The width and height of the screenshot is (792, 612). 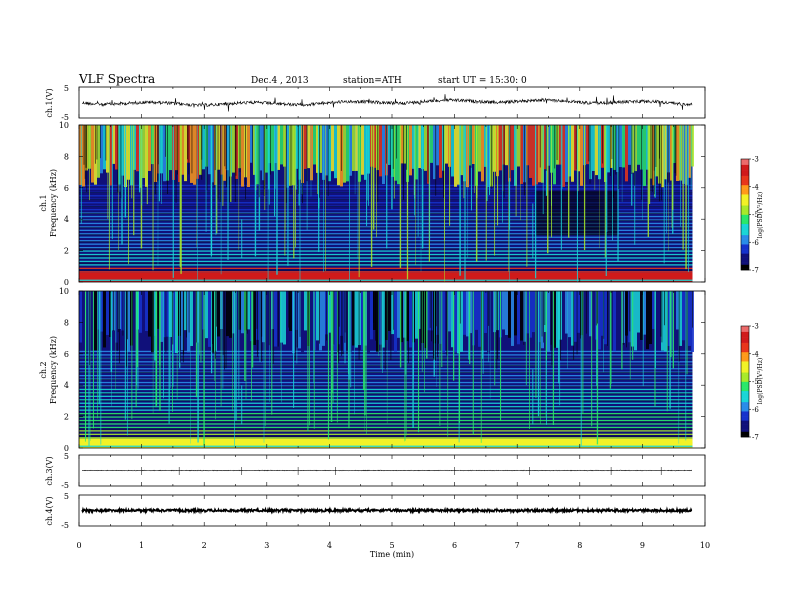 I want to click on time-tick-label: 7, so click(x=517, y=545).